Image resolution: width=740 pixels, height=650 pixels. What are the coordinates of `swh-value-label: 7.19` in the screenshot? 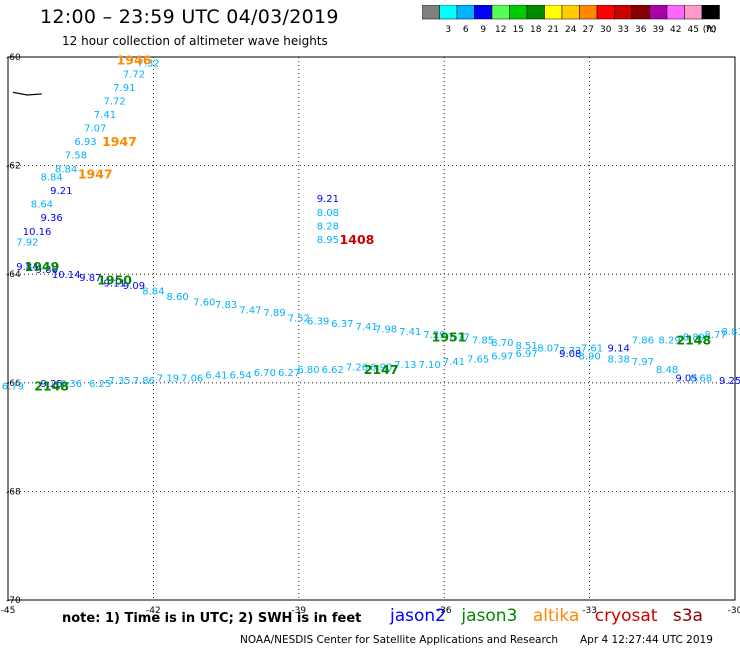 It's located at (168, 378).